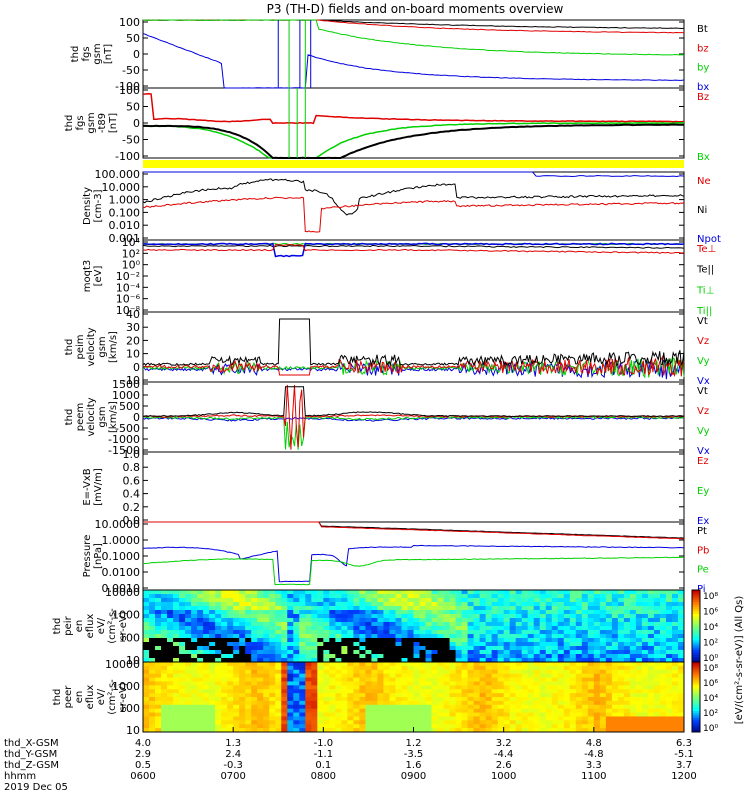 The height and width of the screenshot is (804, 750). I want to click on colorbar-segment, so click(696, 613).